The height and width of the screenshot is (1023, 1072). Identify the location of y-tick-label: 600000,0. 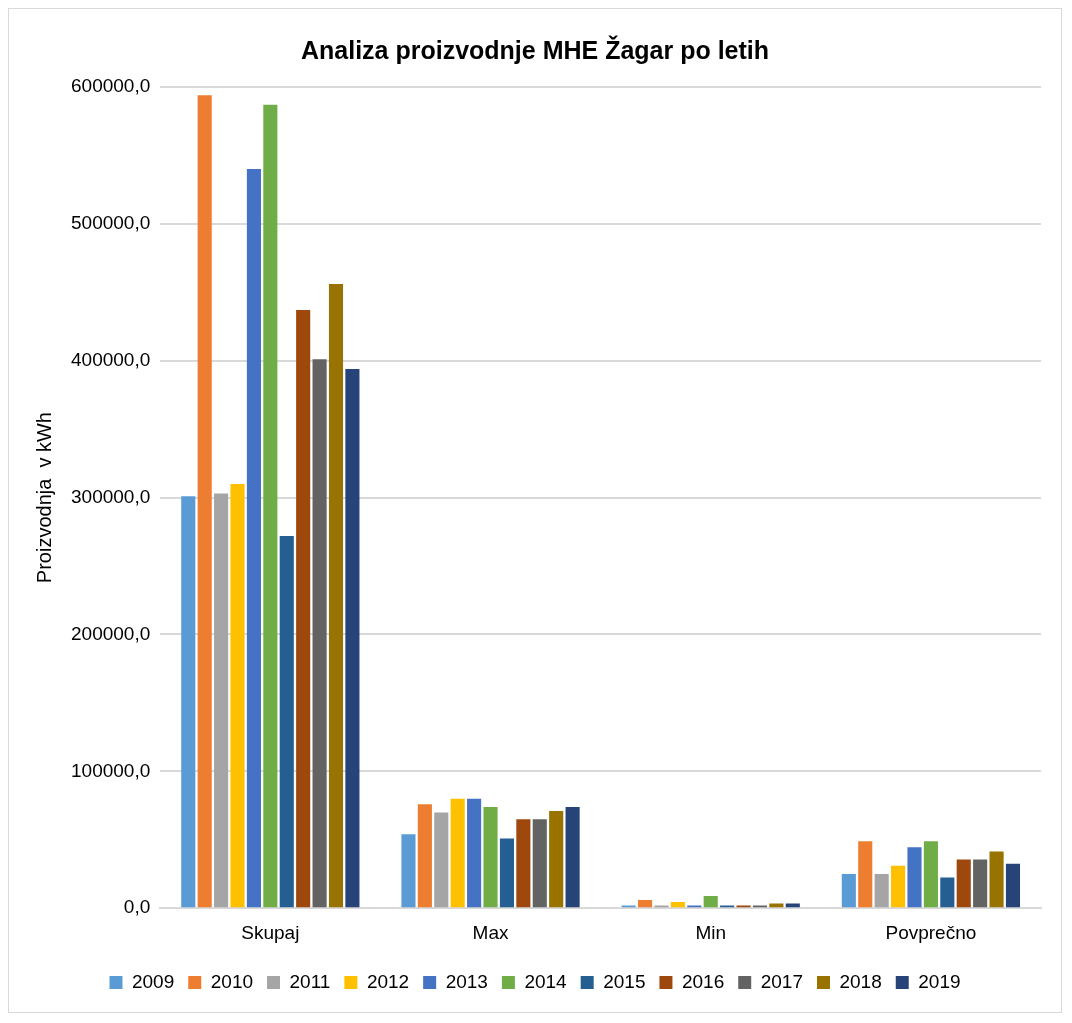
(111, 86).